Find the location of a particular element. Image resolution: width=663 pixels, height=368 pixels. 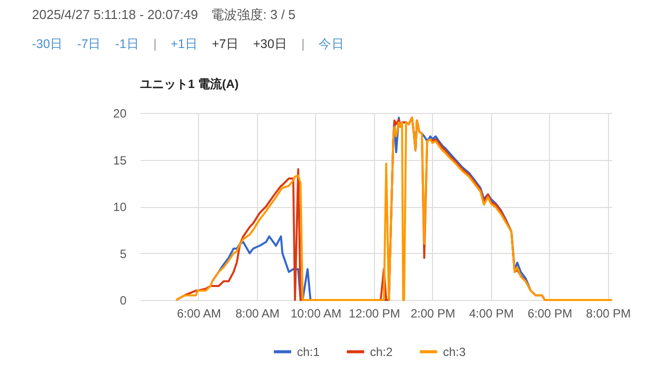

x-tick-label: 10:00 AM is located at coordinates (316, 313).